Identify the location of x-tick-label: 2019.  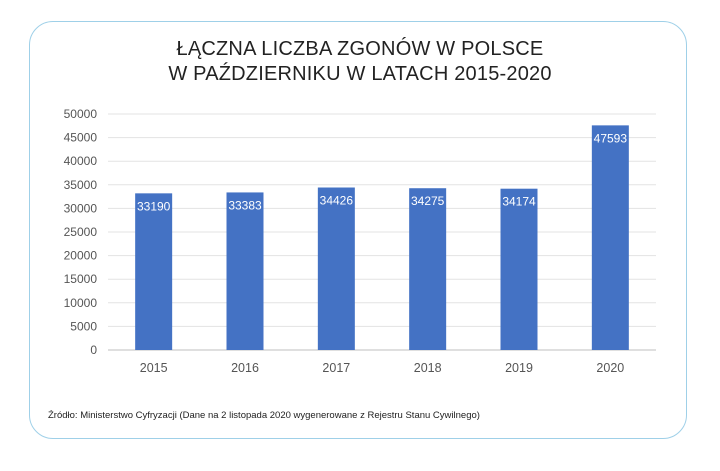
(519, 368).